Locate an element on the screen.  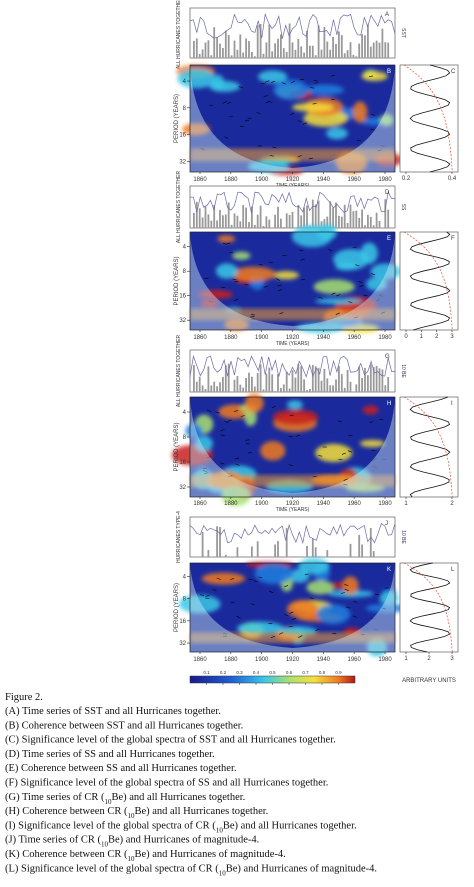
coherence-letter: B is located at coordinates (389, 72).